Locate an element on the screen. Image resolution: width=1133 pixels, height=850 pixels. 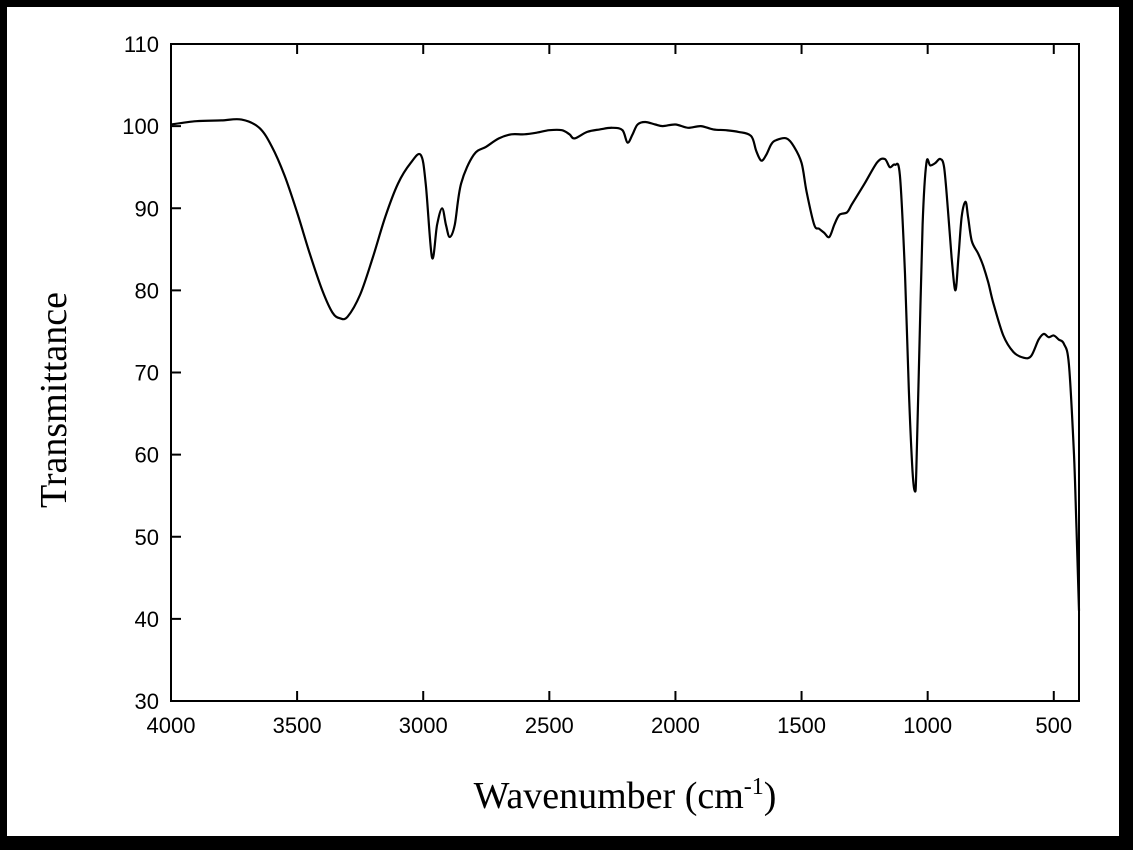
x-axis-title-superscript: -1 is located at coordinates (754, 787).